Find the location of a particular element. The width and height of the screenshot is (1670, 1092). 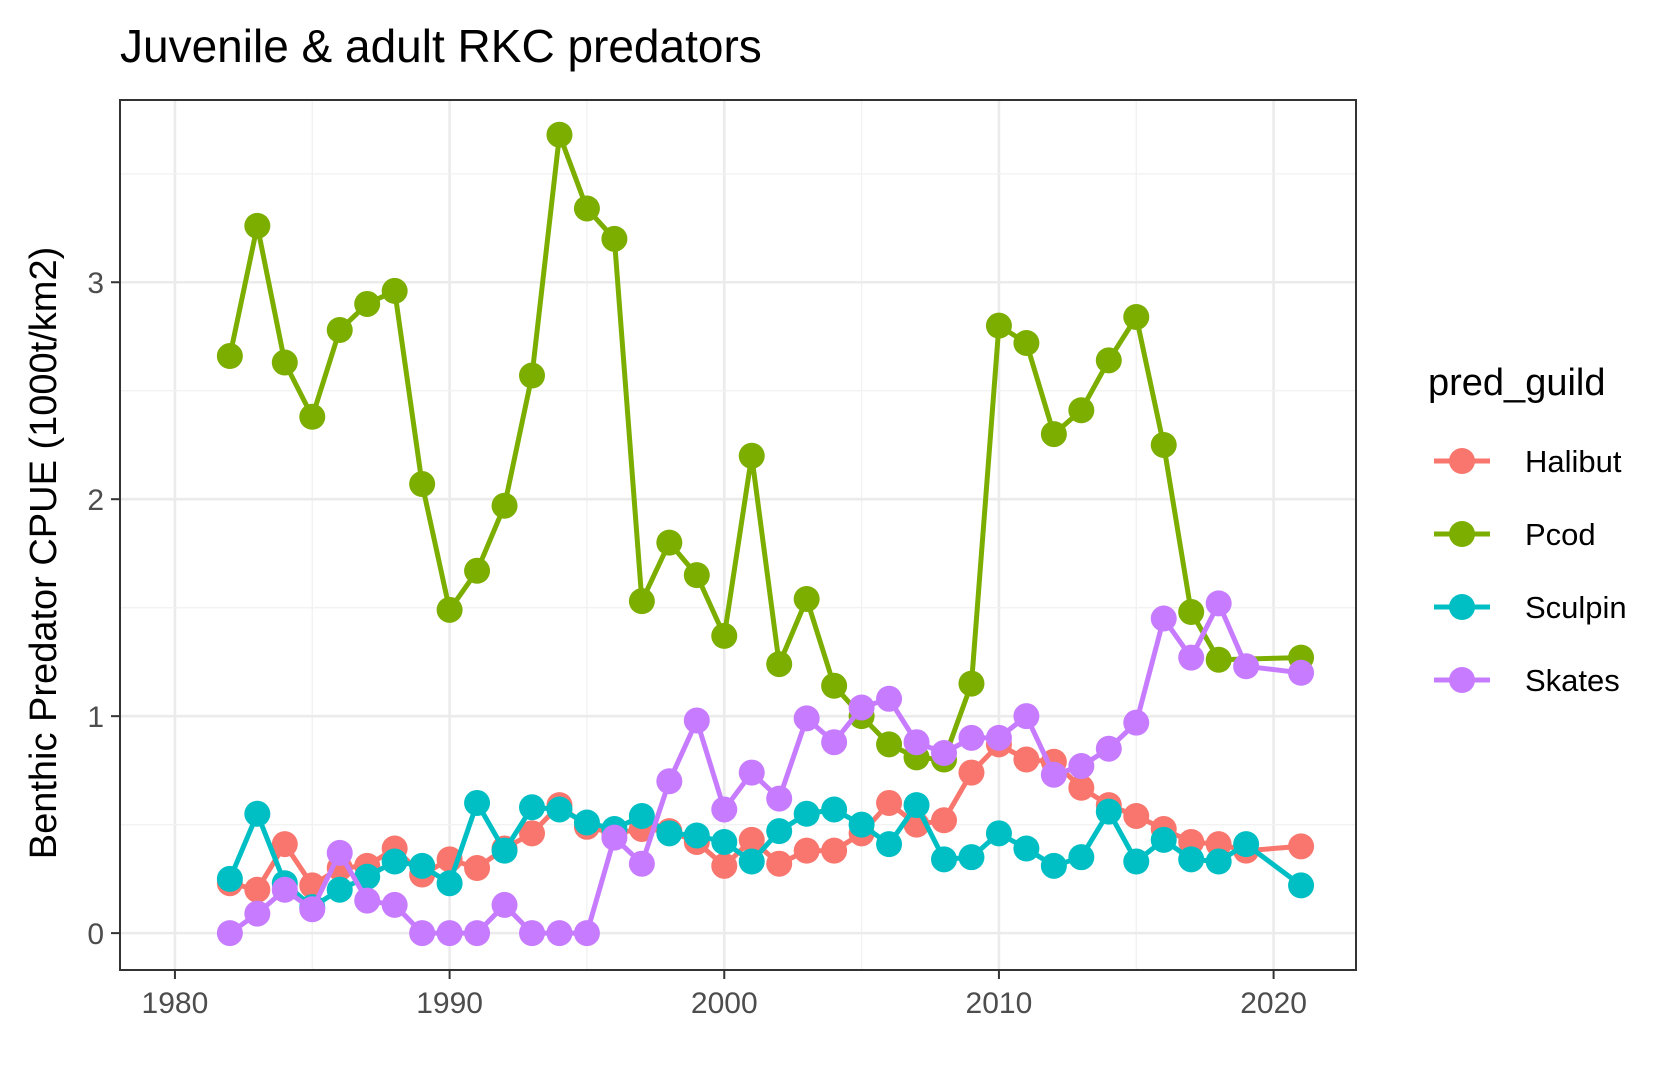

y-tick-label: 1 is located at coordinates (95, 717).